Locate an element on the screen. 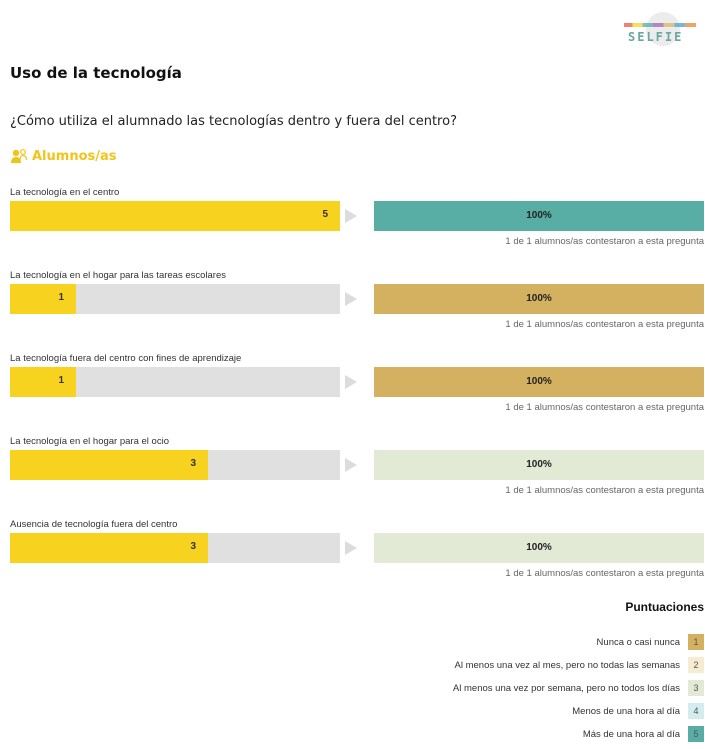  page-title: Uso de la tecnología is located at coordinates (96, 73).